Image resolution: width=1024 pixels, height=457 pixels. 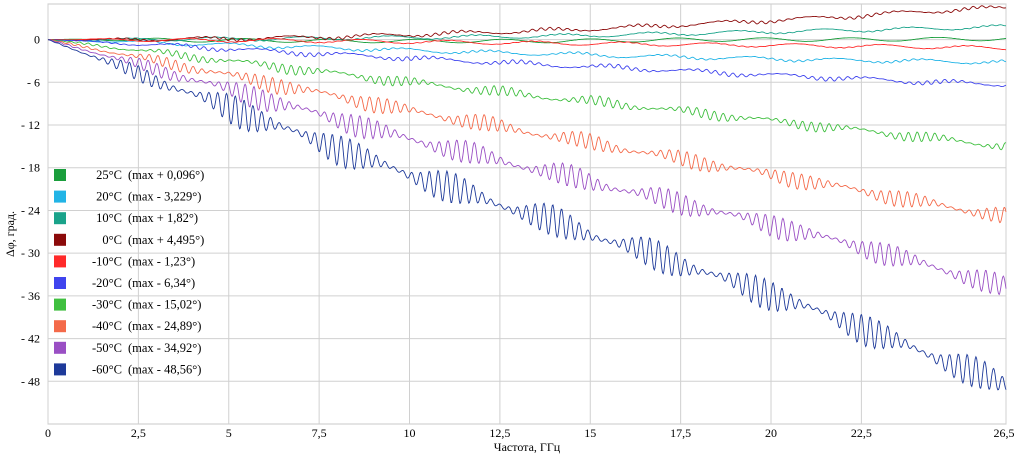 I want to click on y-tick-label: - 6, so click(x=33, y=82).